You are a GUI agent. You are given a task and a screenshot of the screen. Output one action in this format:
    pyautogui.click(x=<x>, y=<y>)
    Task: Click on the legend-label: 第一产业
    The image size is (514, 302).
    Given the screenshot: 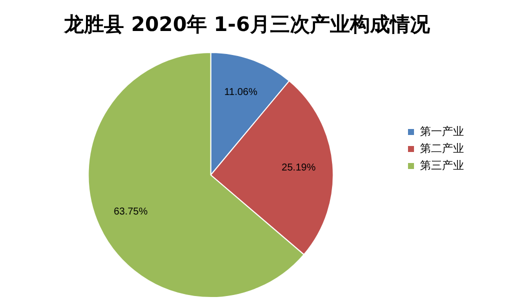 What is the action you would take?
    pyautogui.click(x=442, y=131)
    